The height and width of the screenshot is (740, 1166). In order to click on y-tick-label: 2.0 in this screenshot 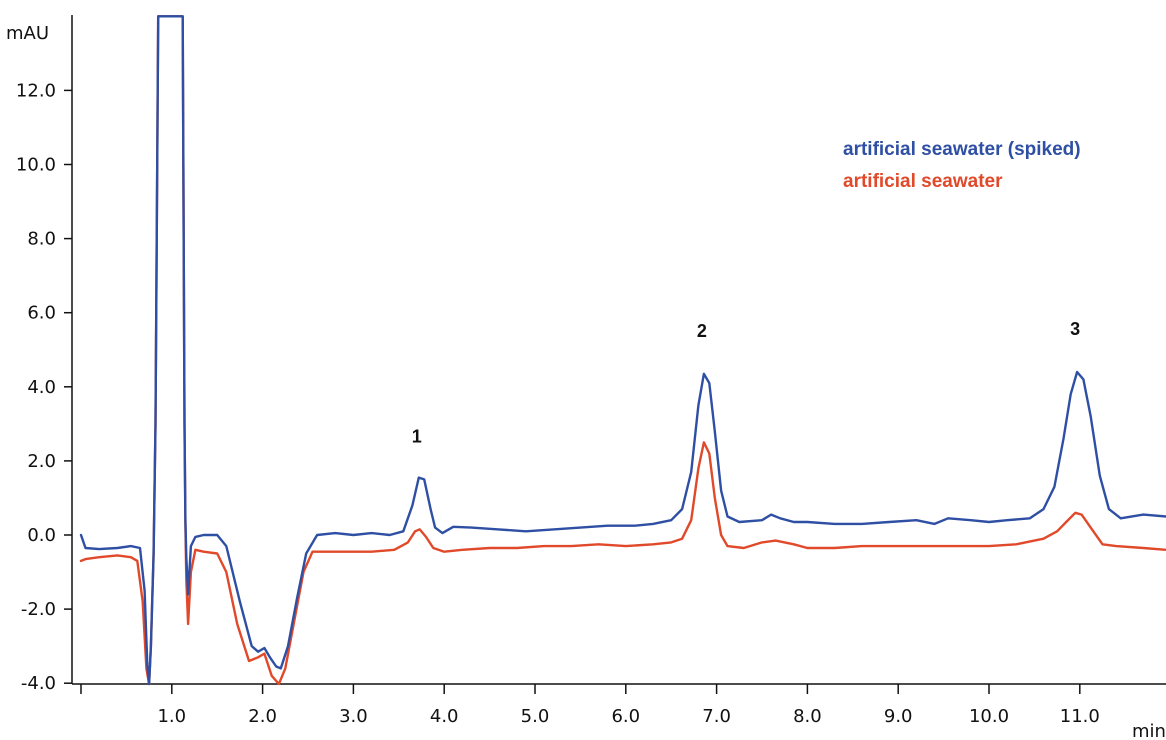, I will do `click(41, 461)`.